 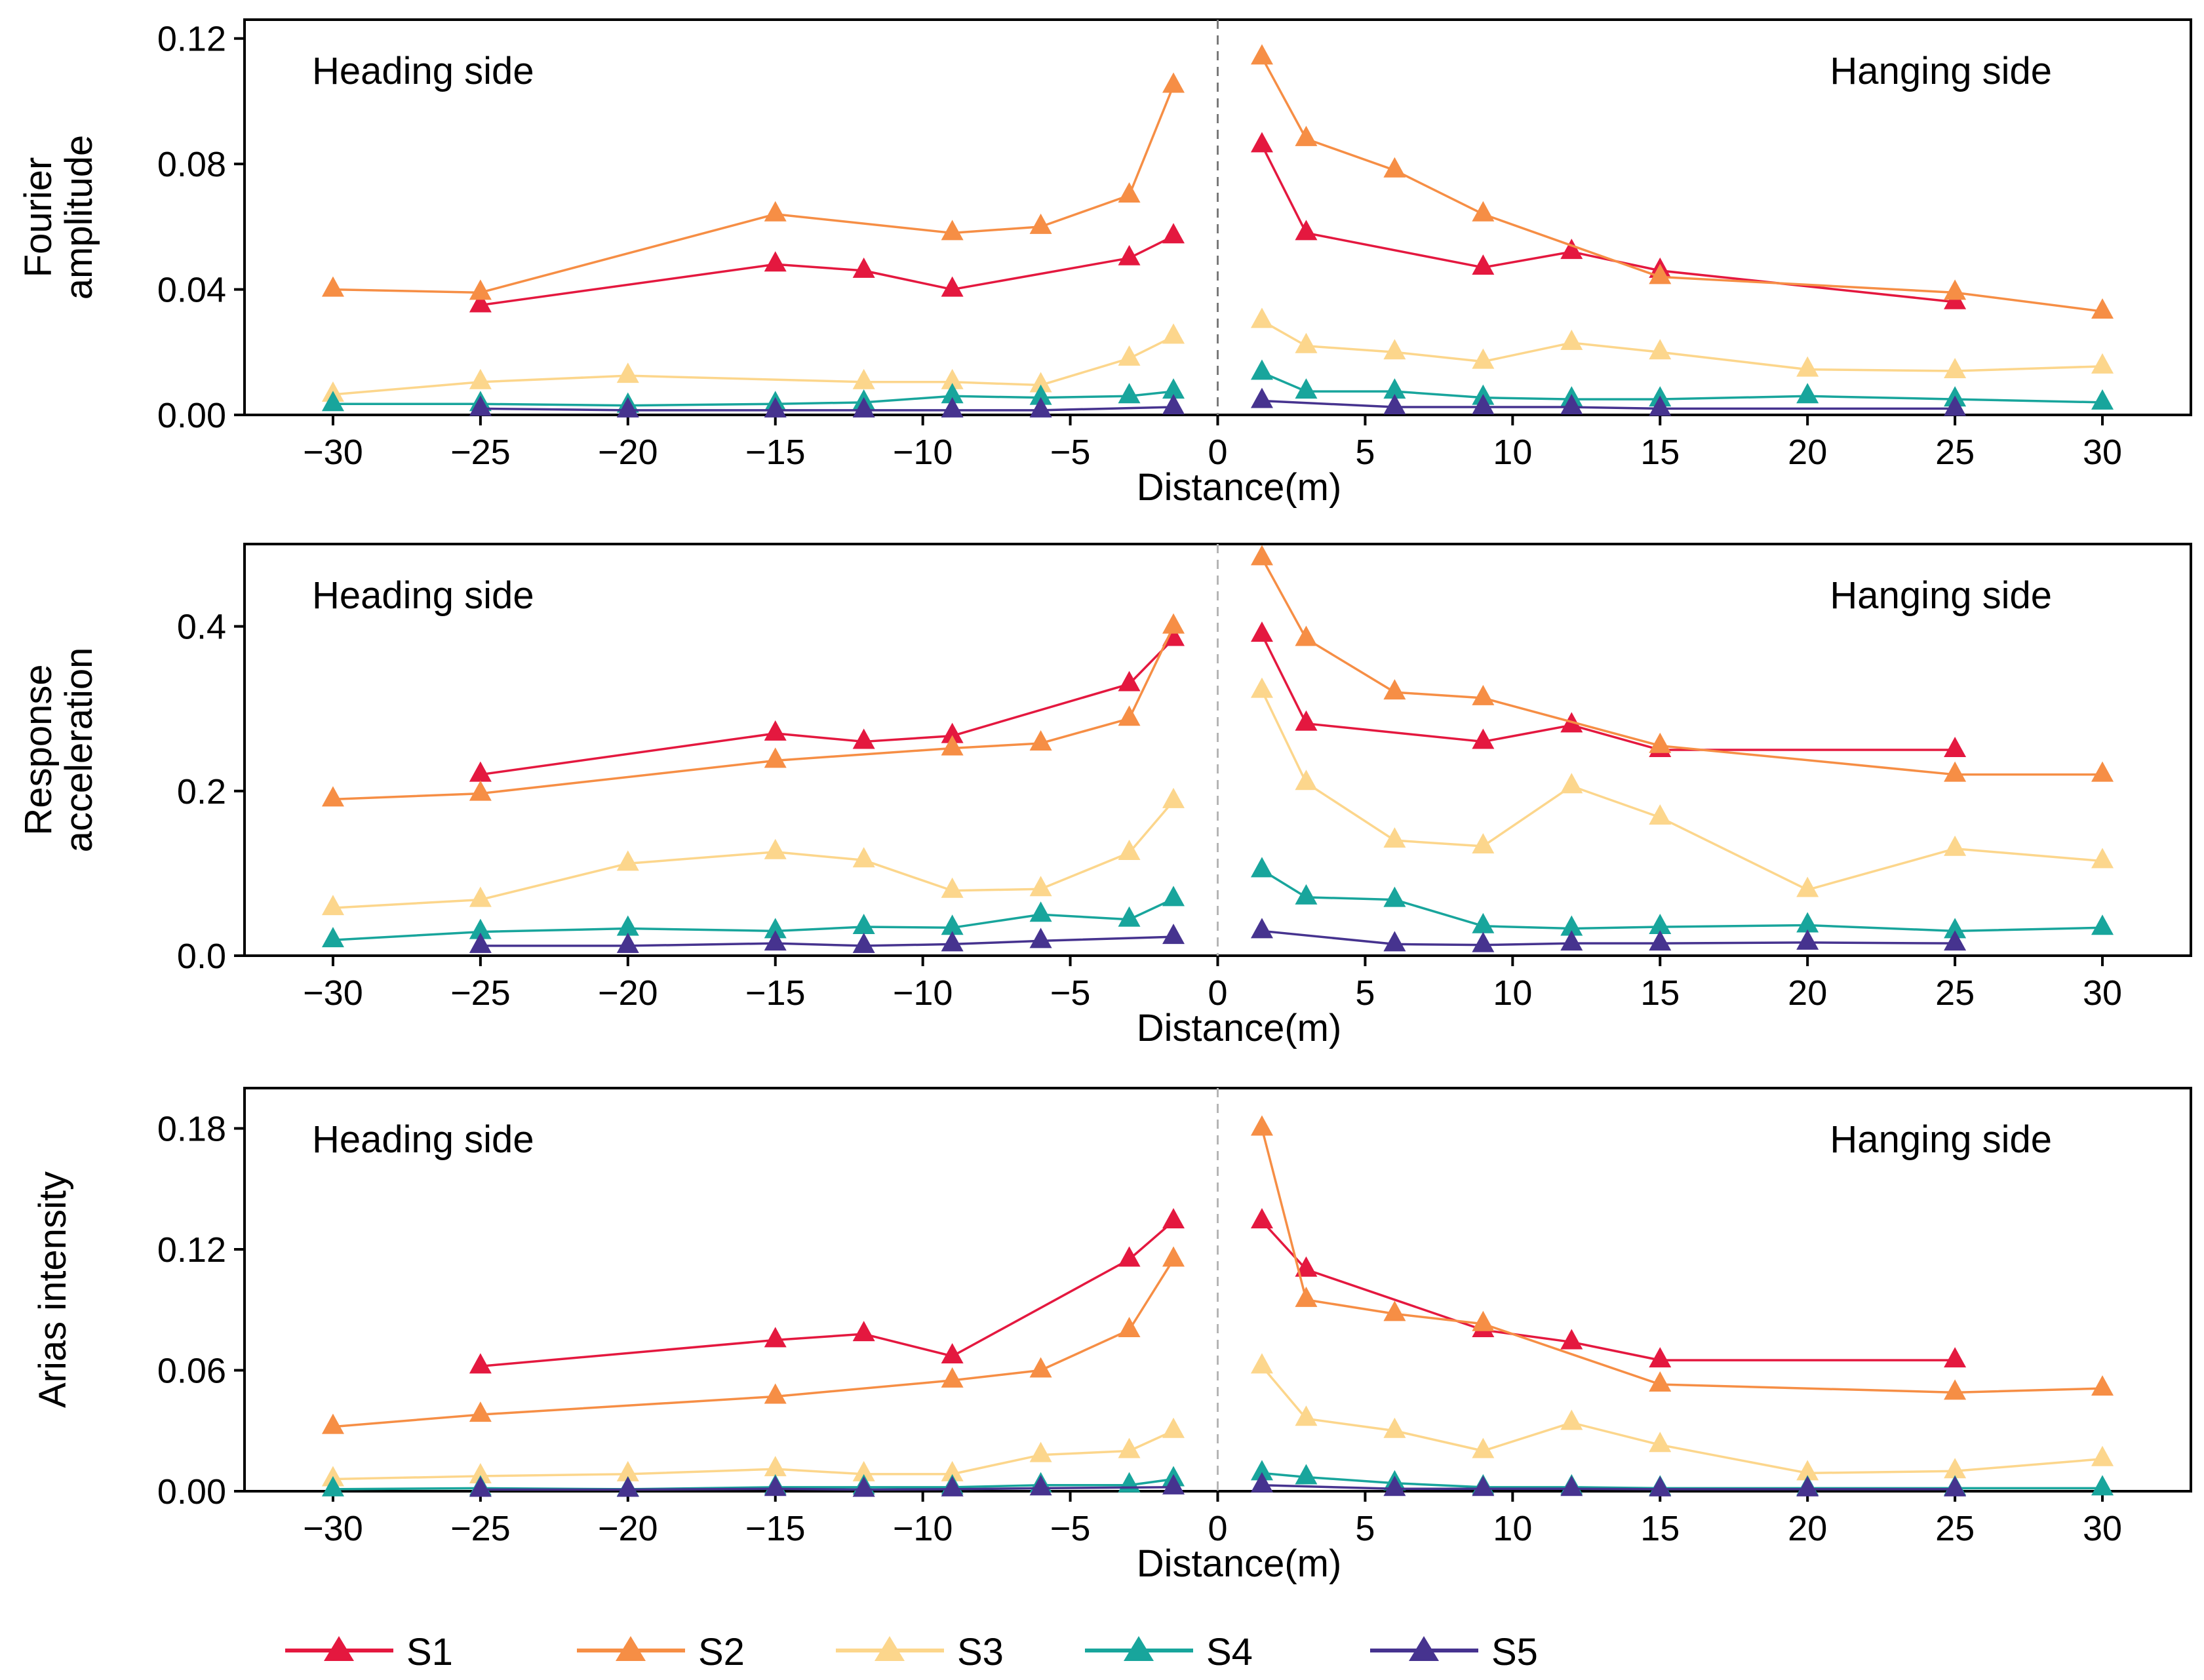 What do you see at coordinates (2102, 1528) in the screenshot?
I see `x-tick-label: 30` at bounding box center [2102, 1528].